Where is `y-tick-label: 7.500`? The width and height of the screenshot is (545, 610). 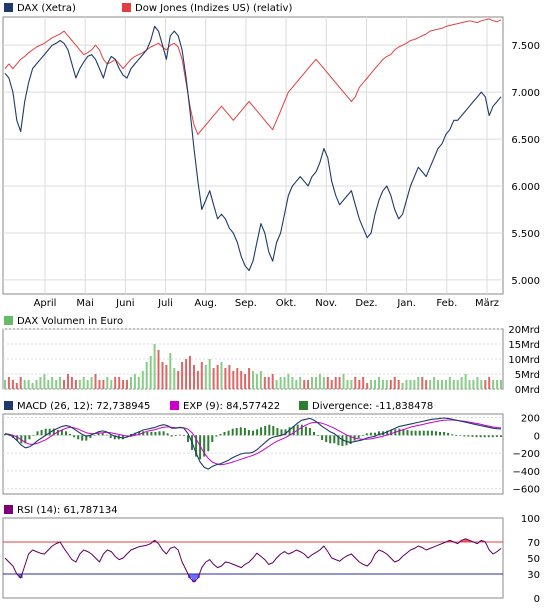 y-tick-label: 7.500 is located at coordinates (525, 46).